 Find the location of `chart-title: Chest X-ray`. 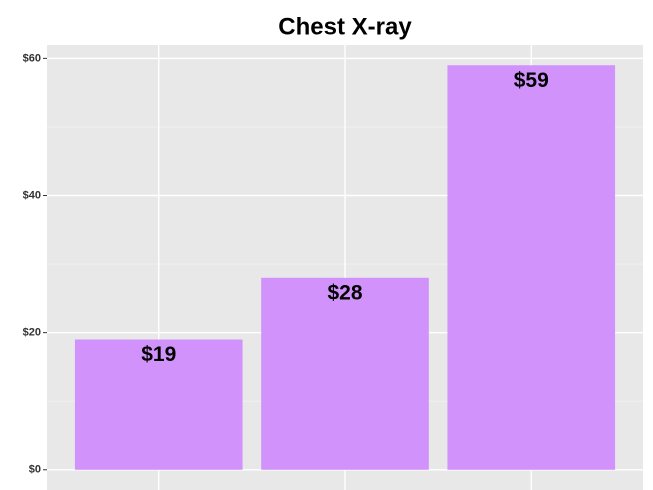

chart-title: Chest X-ray is located at coordinates (345, 26).